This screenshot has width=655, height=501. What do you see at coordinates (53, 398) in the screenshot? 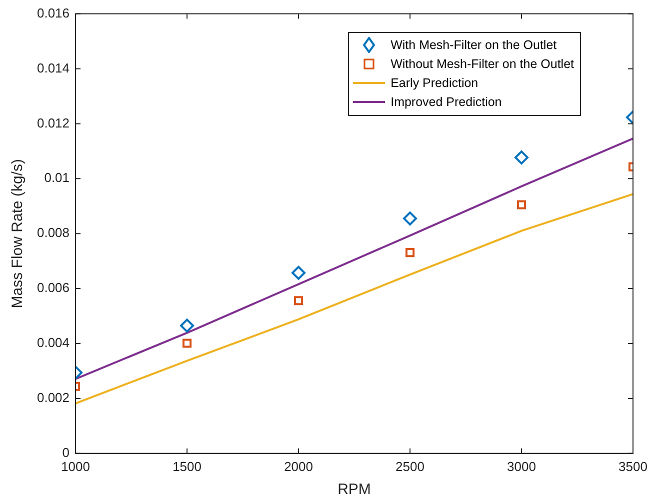
I see `y-tick-label: 0.002` at bounding box center [53, 398].